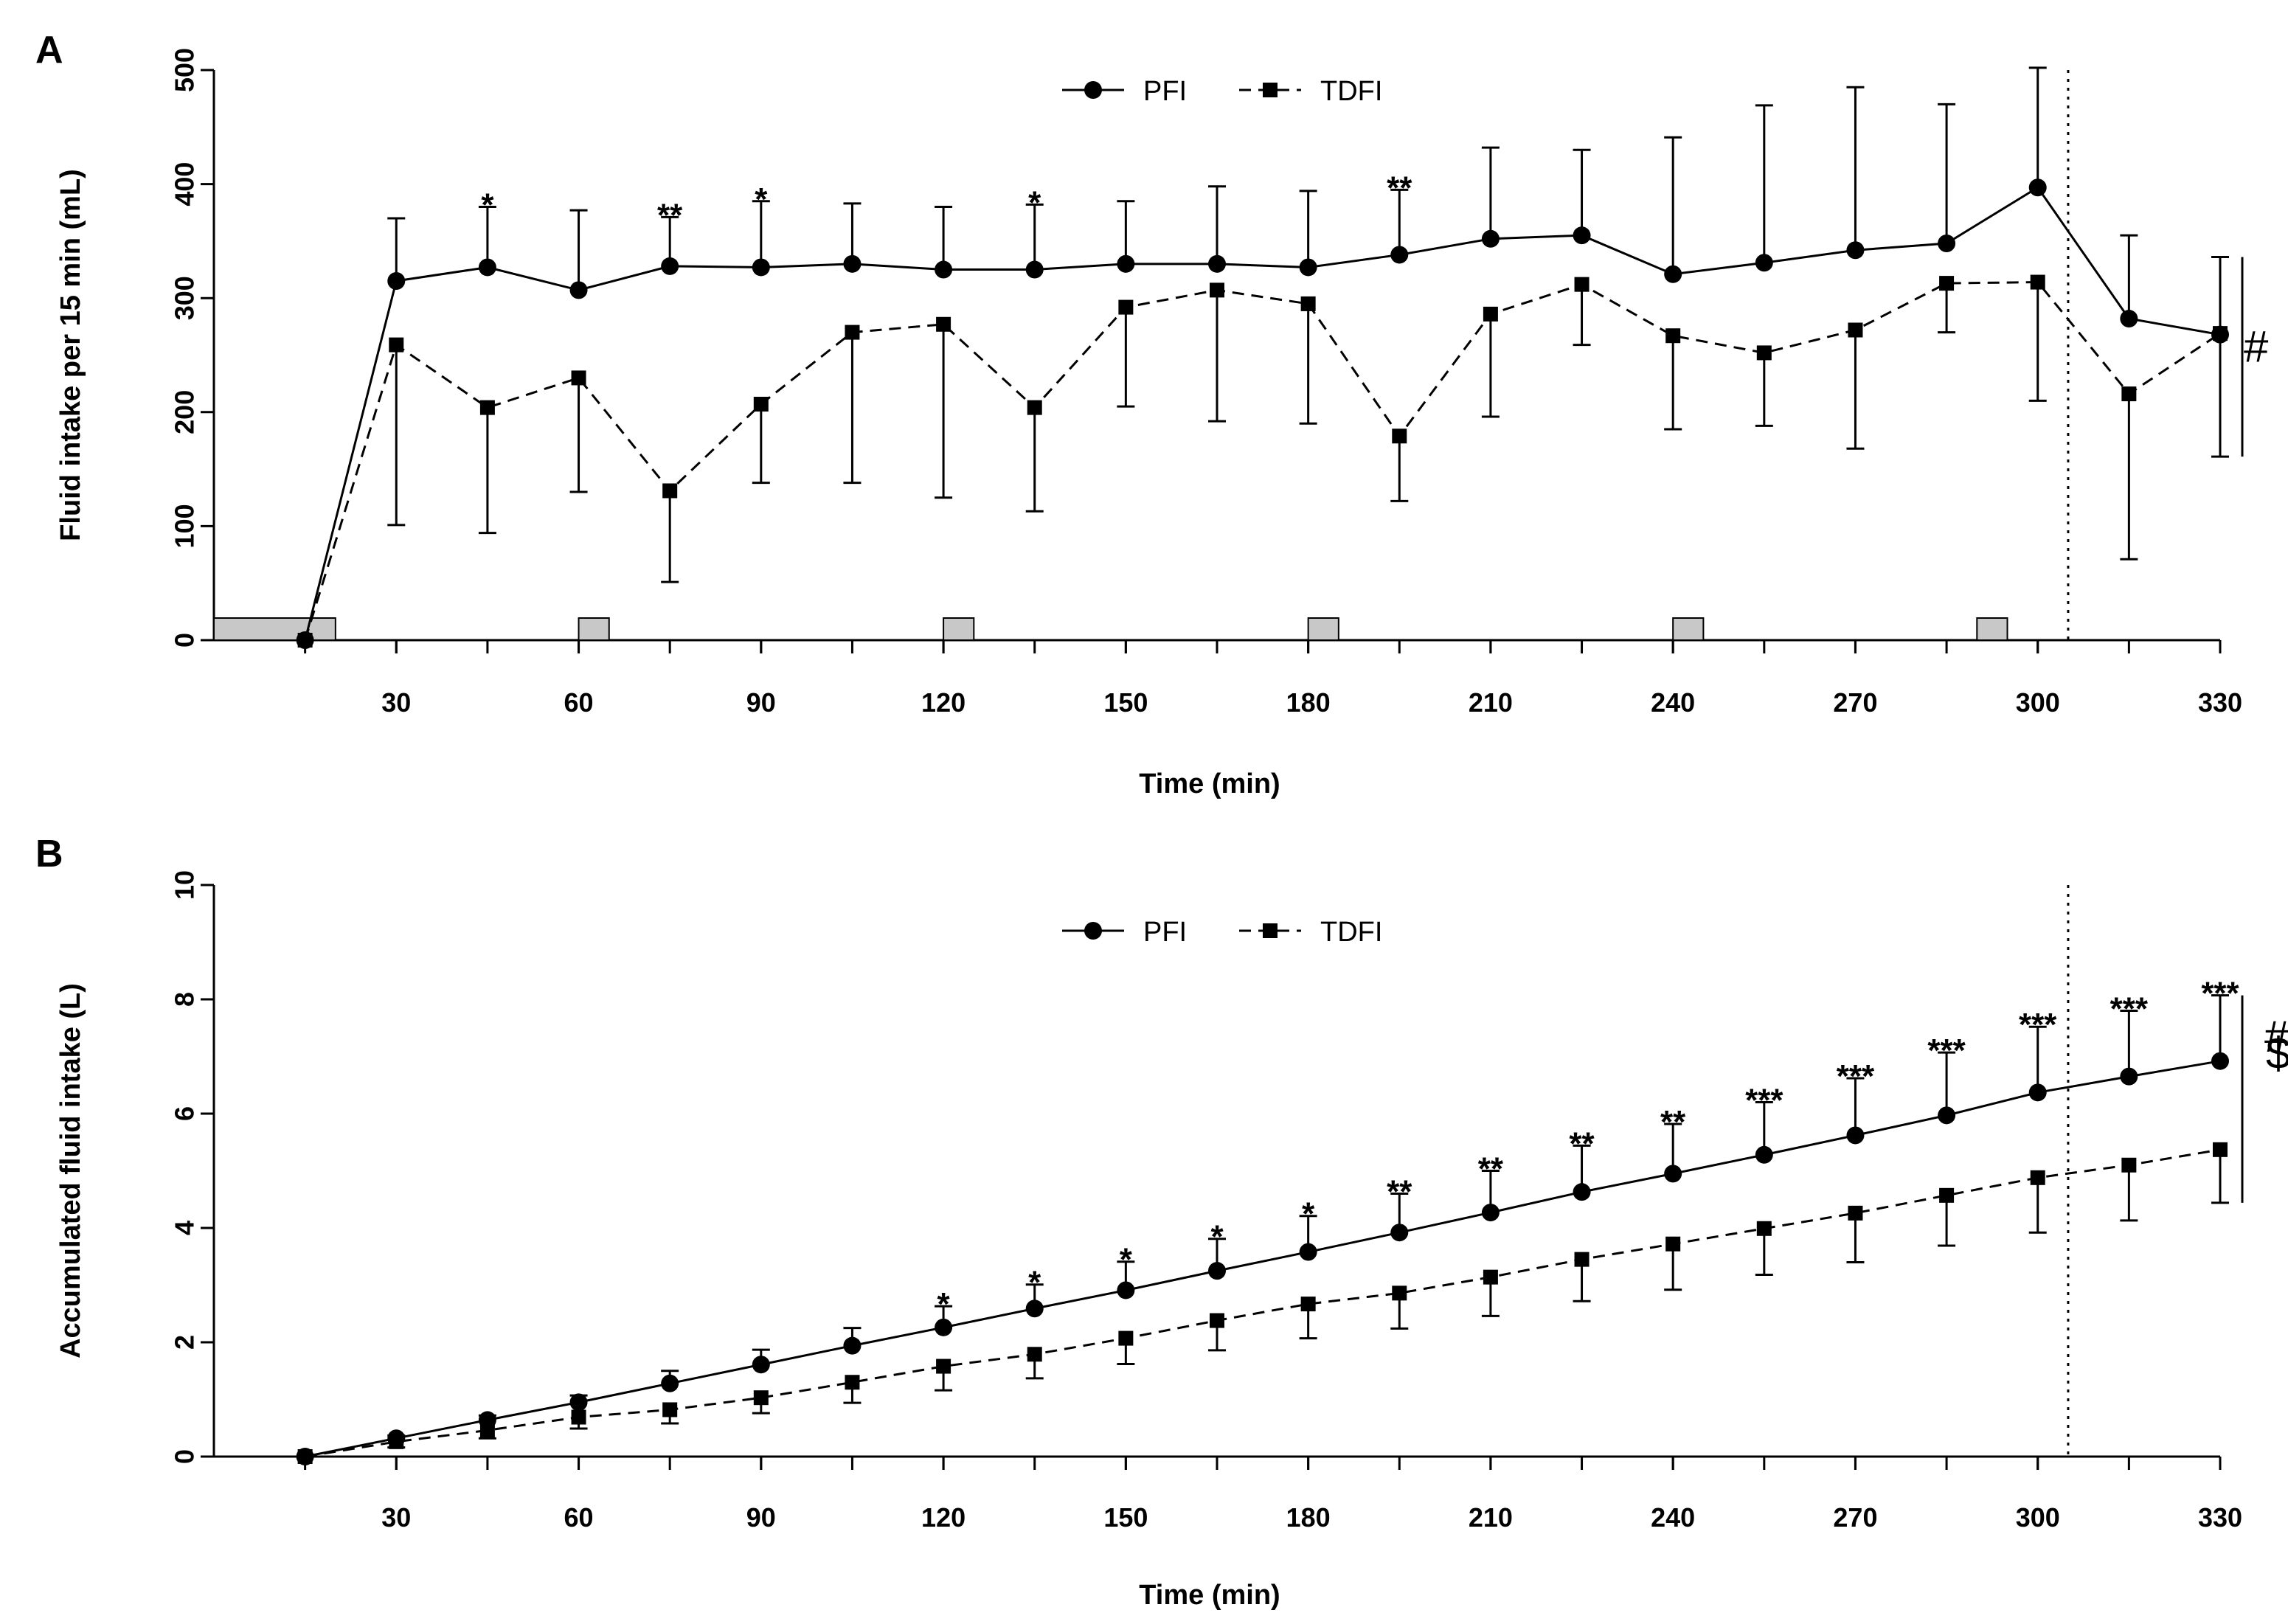 The image size is (2288, 1624). I want to click on y-tick-label: 8, so click(185, 999).